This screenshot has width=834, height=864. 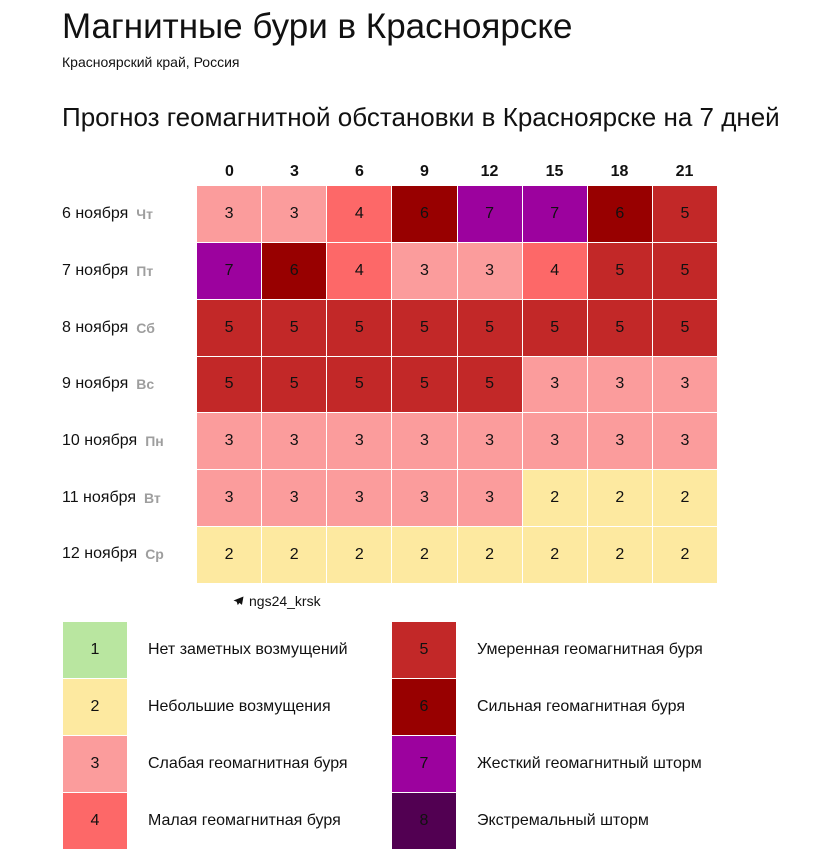 What do you see at coordinates (619, 171) in the screenshot?
I see `hour-label: 18` at bounding box center [619, 171].